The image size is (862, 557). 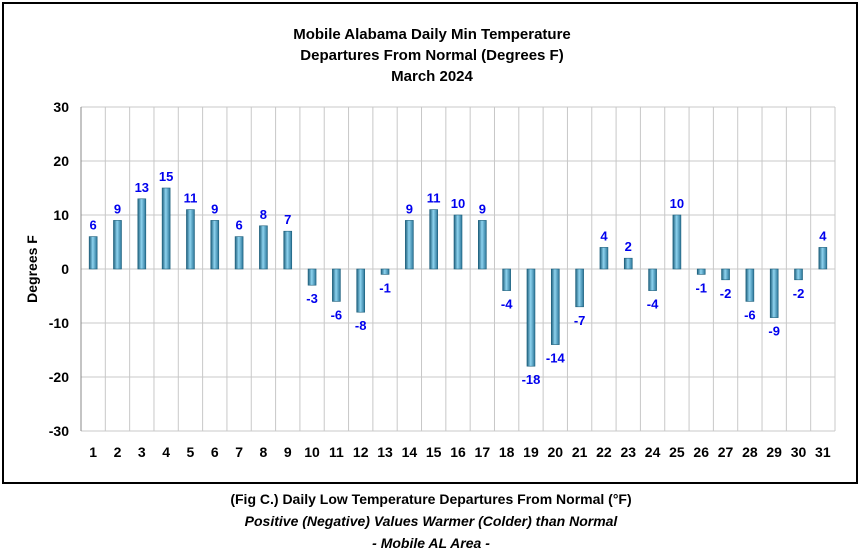 What do you see at coordinates (215, 452) in the screenshot?
I see `x-tick-label: 6` at bounding box center [215, 452].